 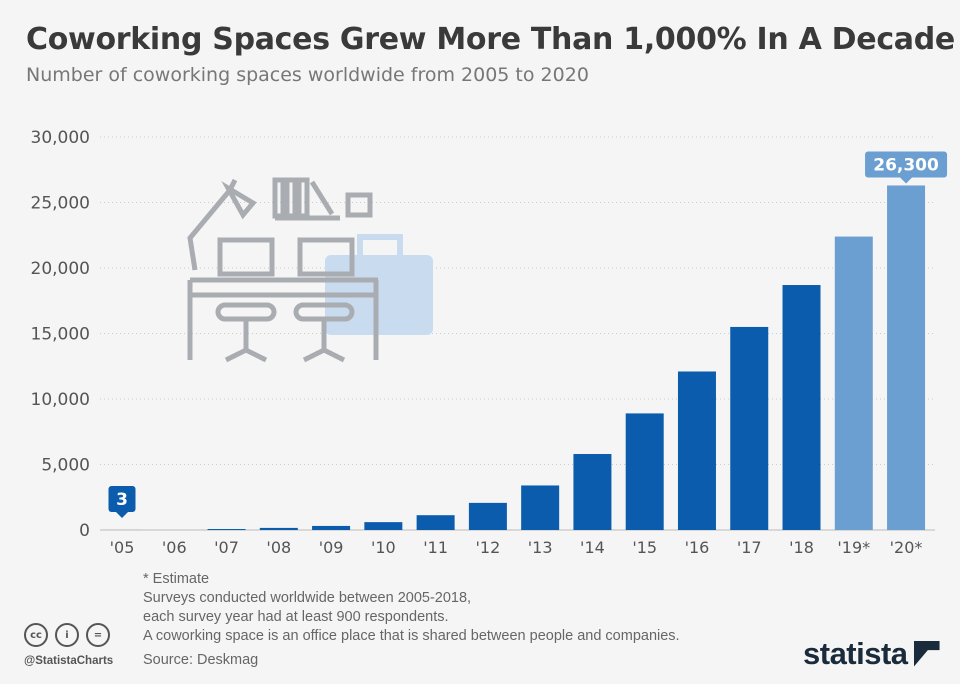 I want to click on source: Source: Deskmag, so click(x=201, y=660).